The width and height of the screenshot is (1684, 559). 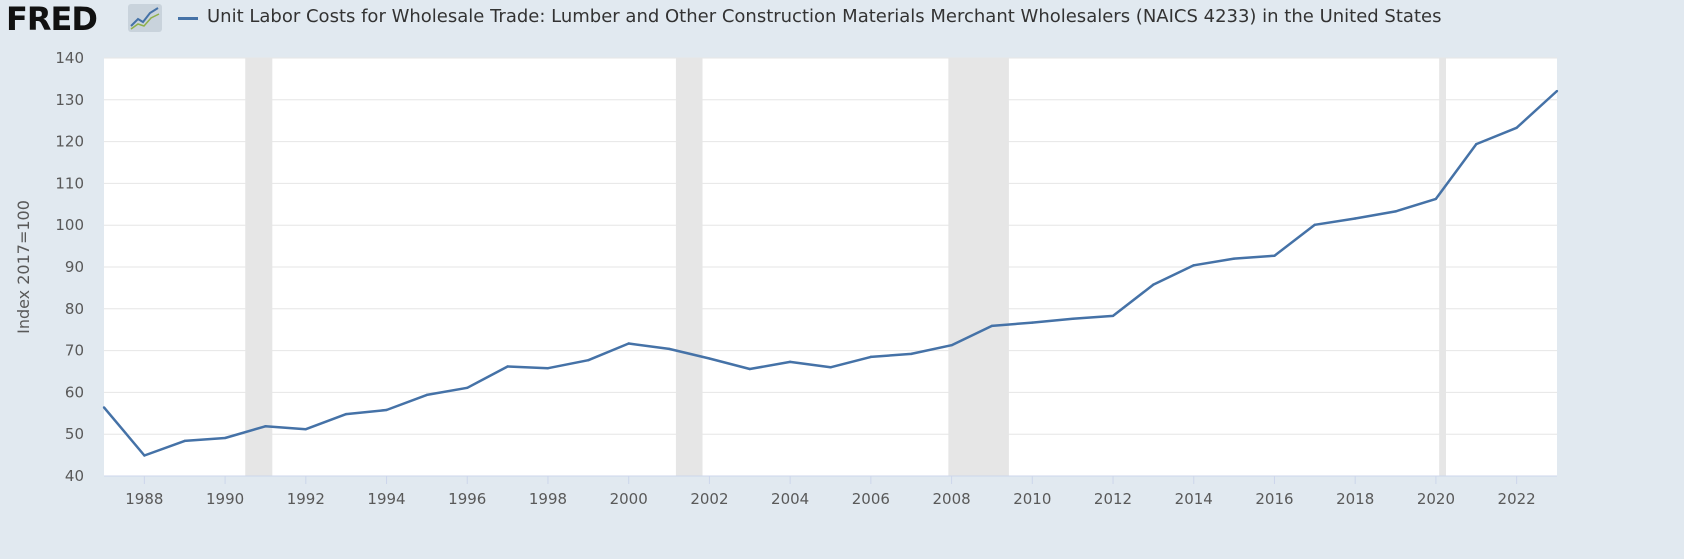 I want to click on x-tick-label: 2016, so click(x=1274, y=499).